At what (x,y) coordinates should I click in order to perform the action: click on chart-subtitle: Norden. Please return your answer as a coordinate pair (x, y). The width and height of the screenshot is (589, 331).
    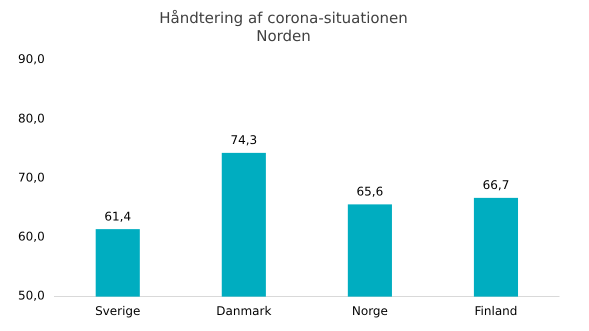
    Looking at the image, I should click on (283, 35).